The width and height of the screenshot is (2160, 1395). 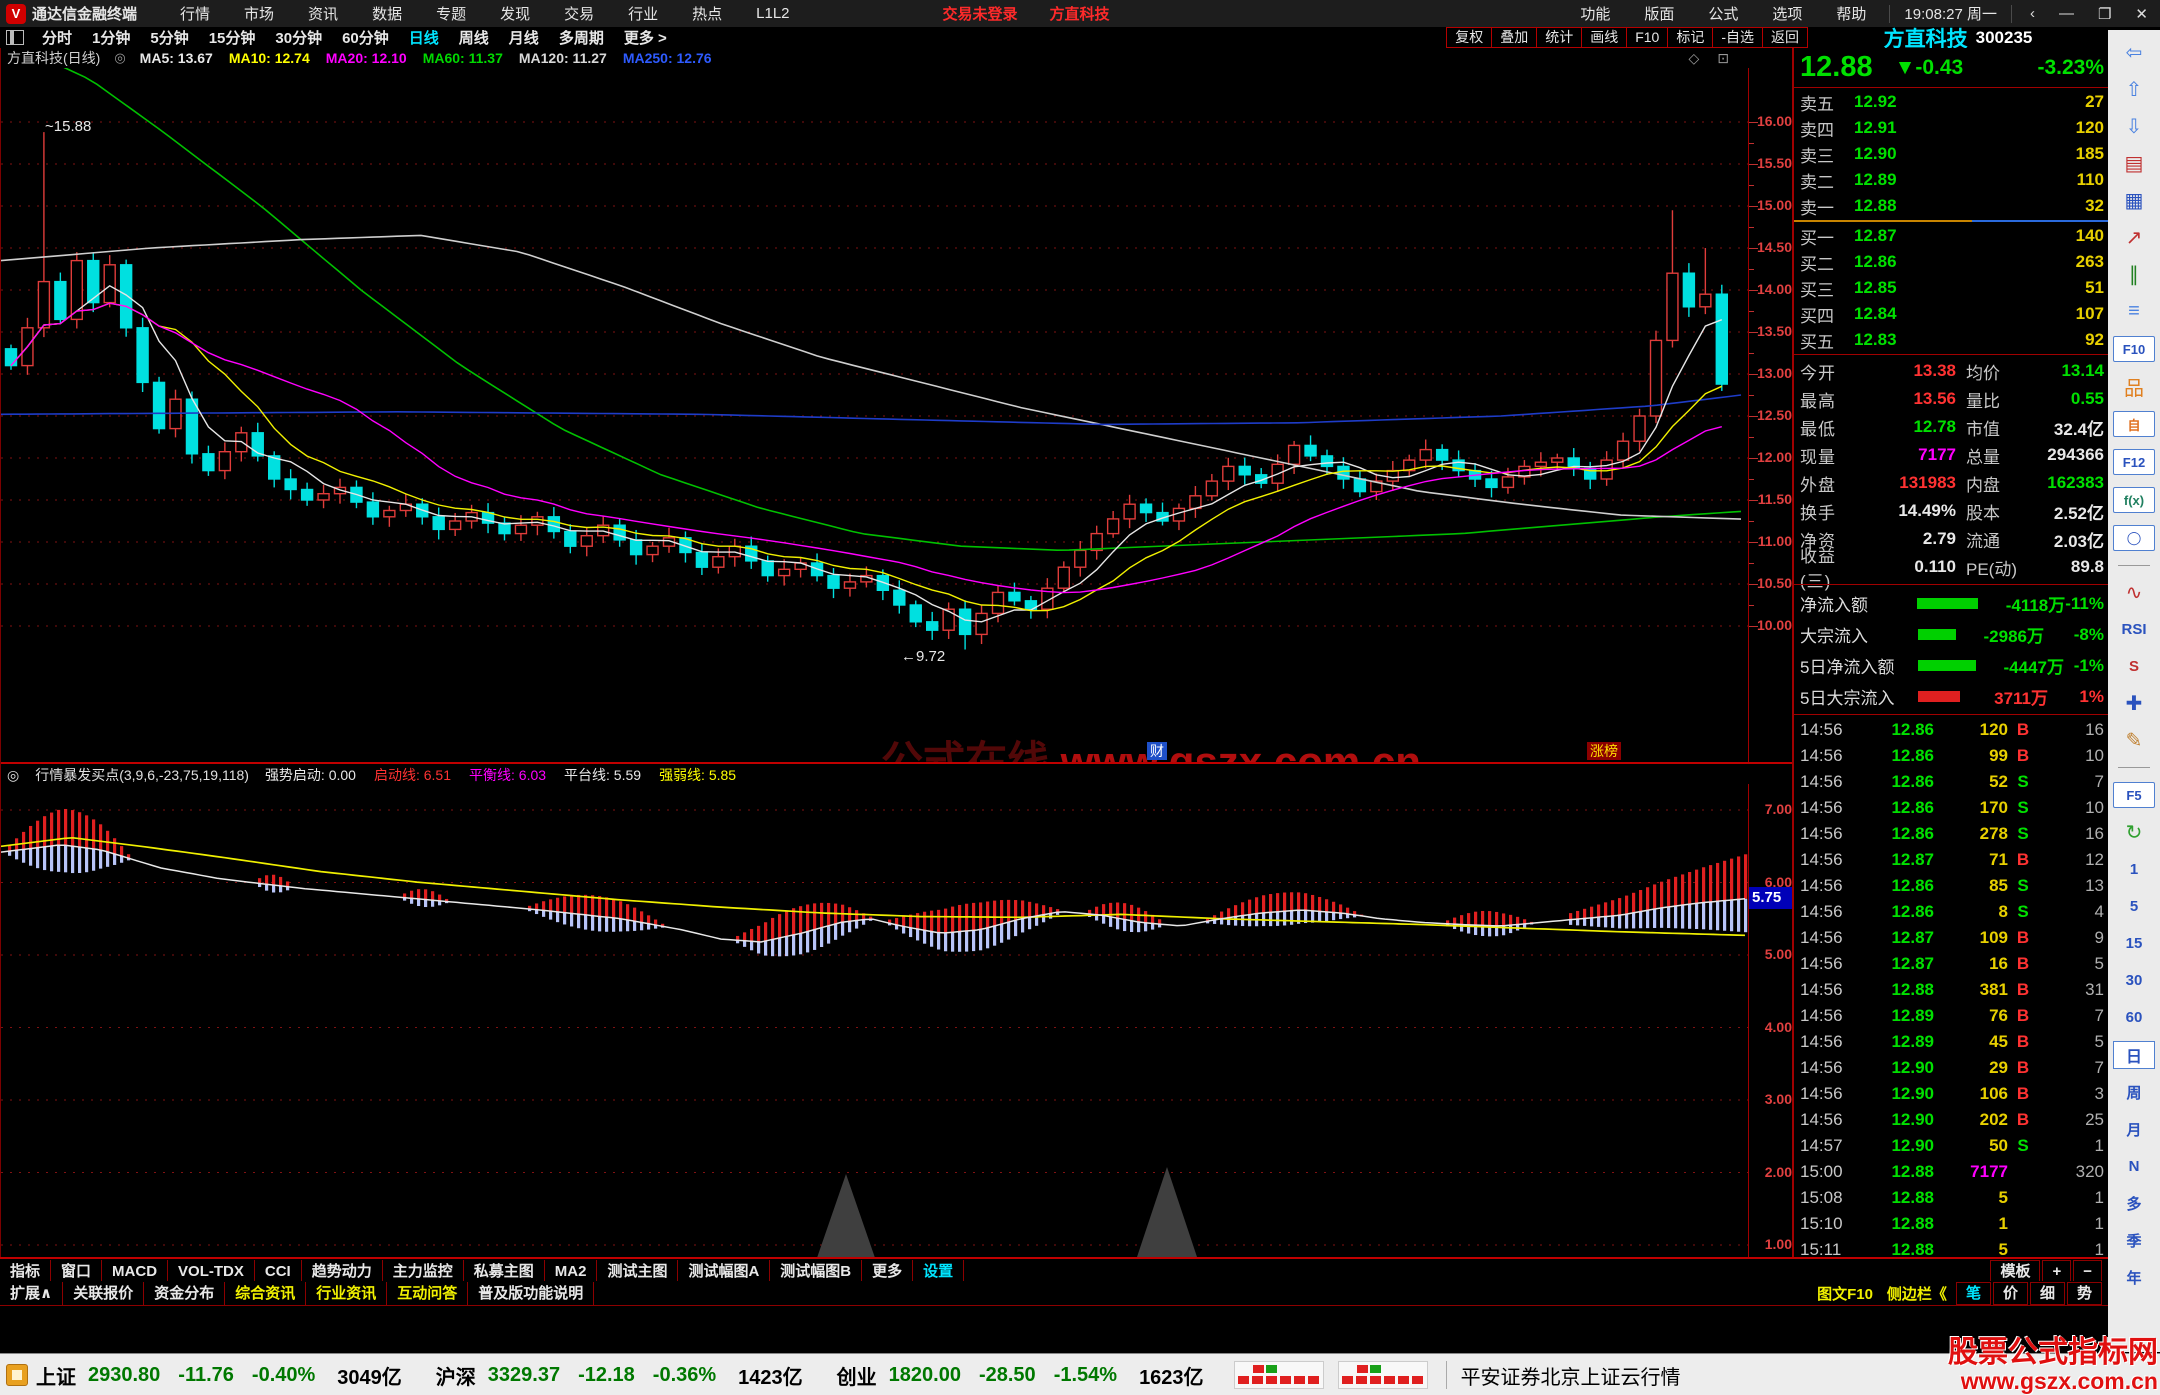 I want to click on info-tab: 普及版功能说明, so click(x=531, y=1293).